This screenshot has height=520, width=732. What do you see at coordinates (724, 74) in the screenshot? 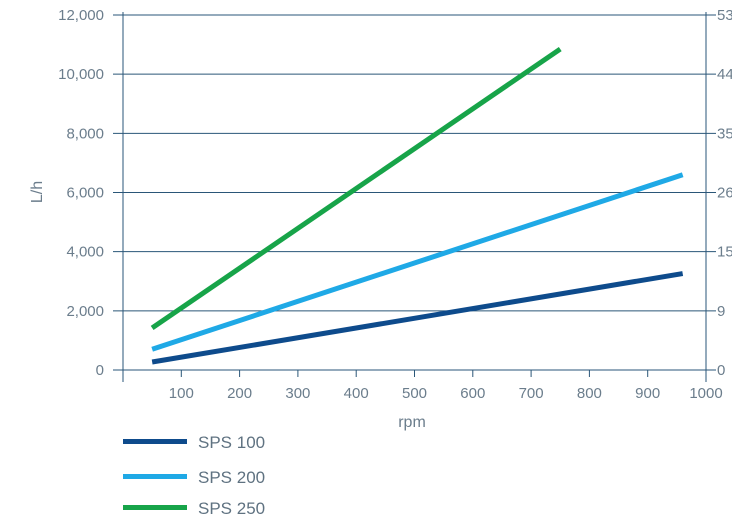
I see `y2-tick-label: 44` at bounding box center [724, 74].